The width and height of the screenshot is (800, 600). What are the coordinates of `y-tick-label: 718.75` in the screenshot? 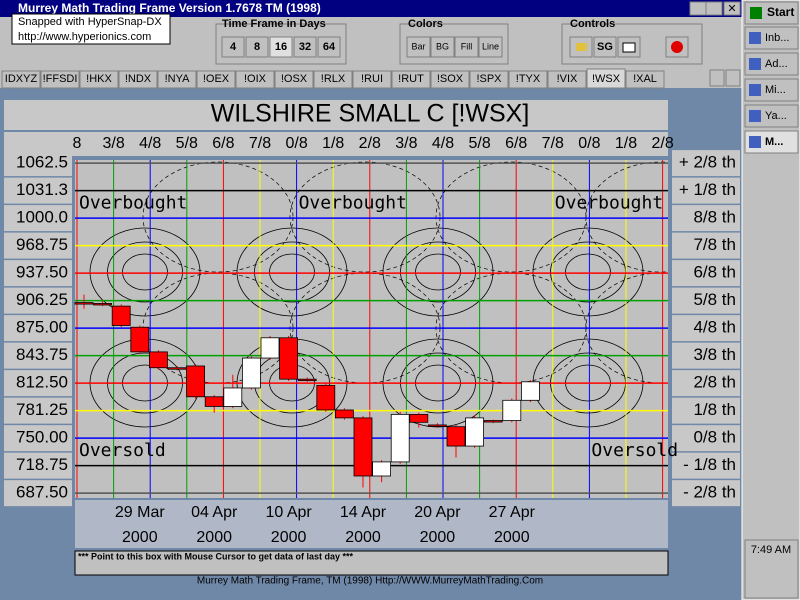 It's located at (42, 464).